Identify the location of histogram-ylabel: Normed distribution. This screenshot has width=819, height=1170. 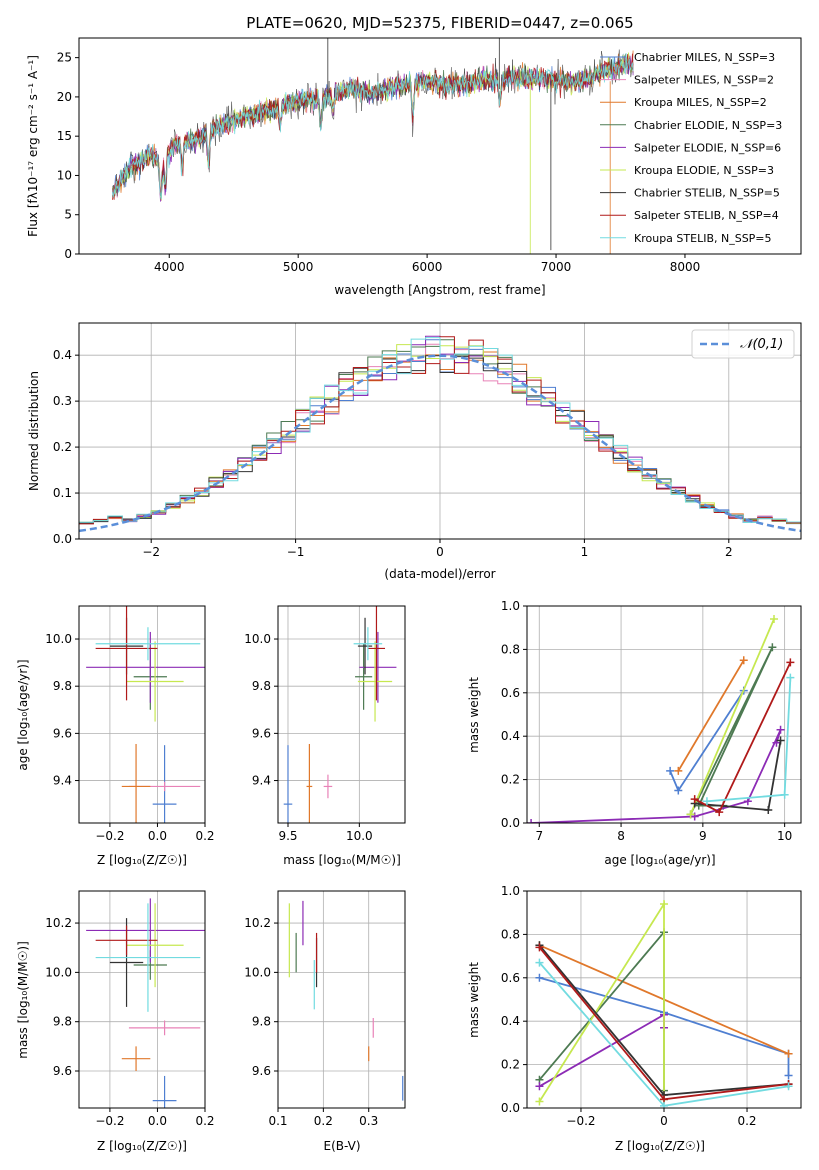
(34, 431).